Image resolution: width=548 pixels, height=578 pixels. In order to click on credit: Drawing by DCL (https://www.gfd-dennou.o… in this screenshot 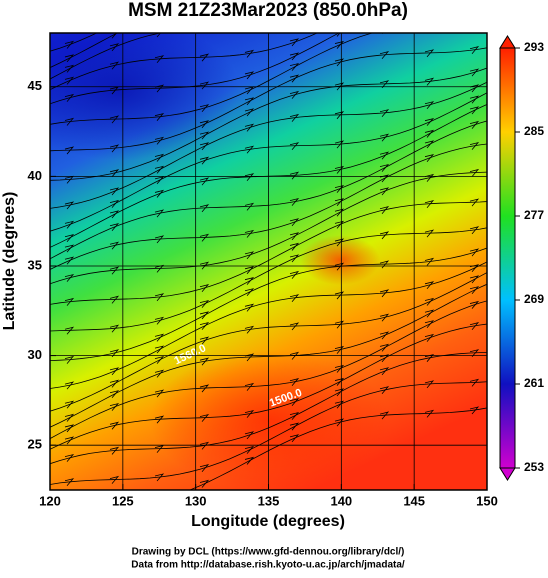, I will do `click(268, 552)`.